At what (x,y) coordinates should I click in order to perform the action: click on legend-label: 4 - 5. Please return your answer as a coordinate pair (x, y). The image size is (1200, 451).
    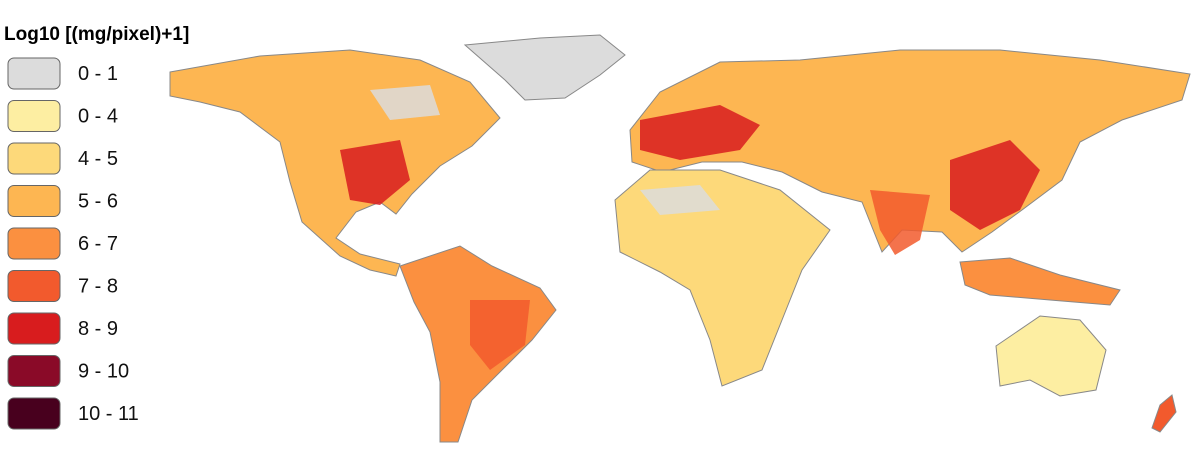
    Looking at the image, I should click on (98, 159).